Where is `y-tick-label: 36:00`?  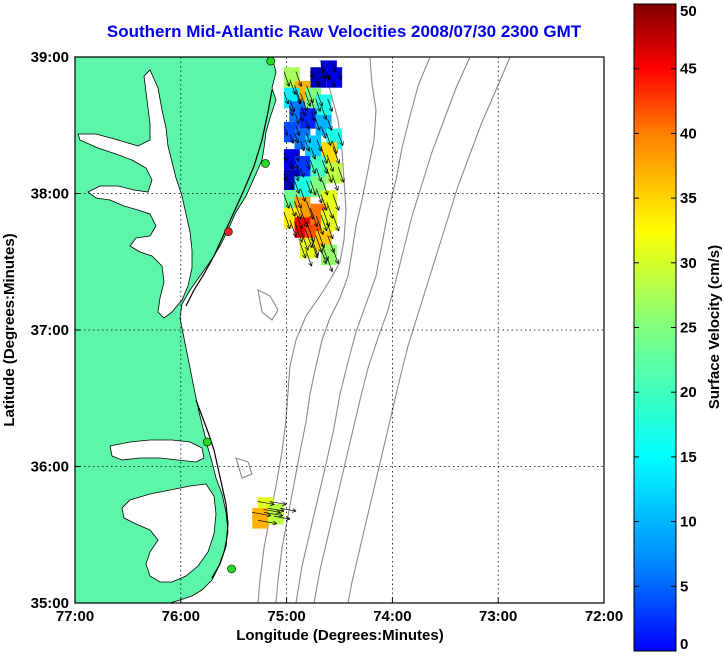
y-tick-label: 36:00 is located at coordinates (50, 467).